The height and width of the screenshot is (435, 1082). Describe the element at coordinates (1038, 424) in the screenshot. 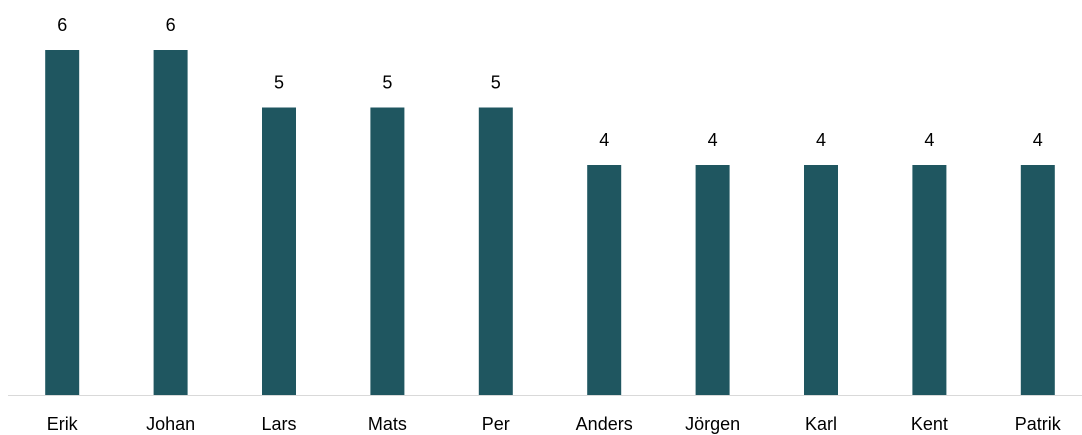

I see `x-tick-label: Patrik` at that location.